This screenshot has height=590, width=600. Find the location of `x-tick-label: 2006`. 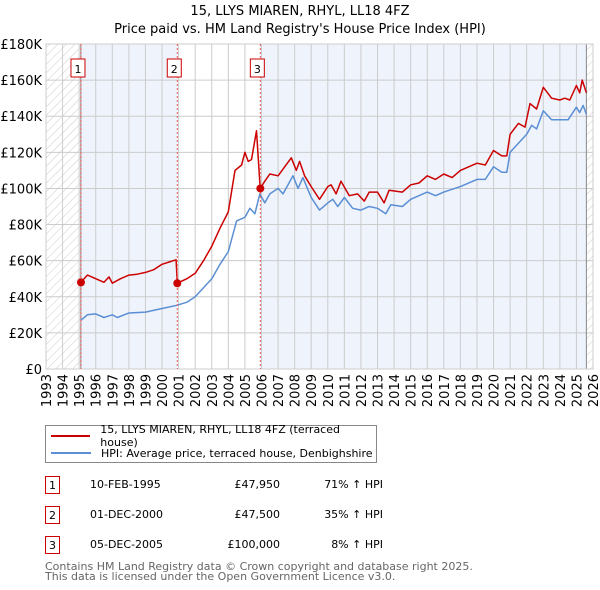

x-tick-label: 2006 is located at coordinates (262, 390).